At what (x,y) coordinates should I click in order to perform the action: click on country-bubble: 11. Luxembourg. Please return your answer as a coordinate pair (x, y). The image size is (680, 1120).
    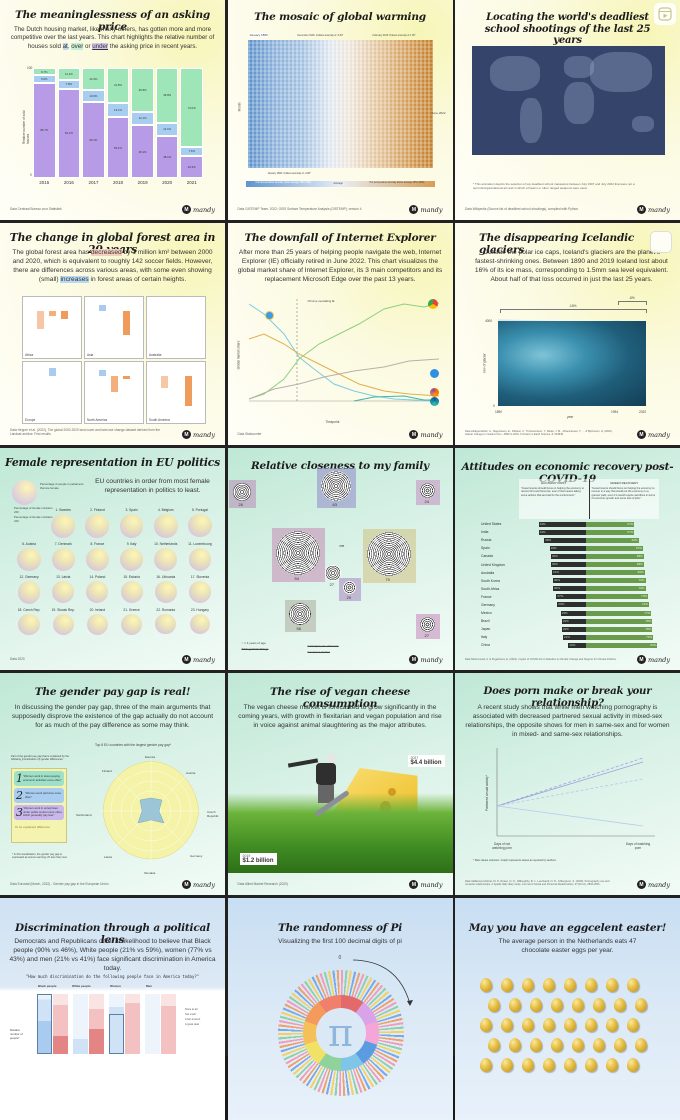
    Looking at the image, I should click on (200, 556).